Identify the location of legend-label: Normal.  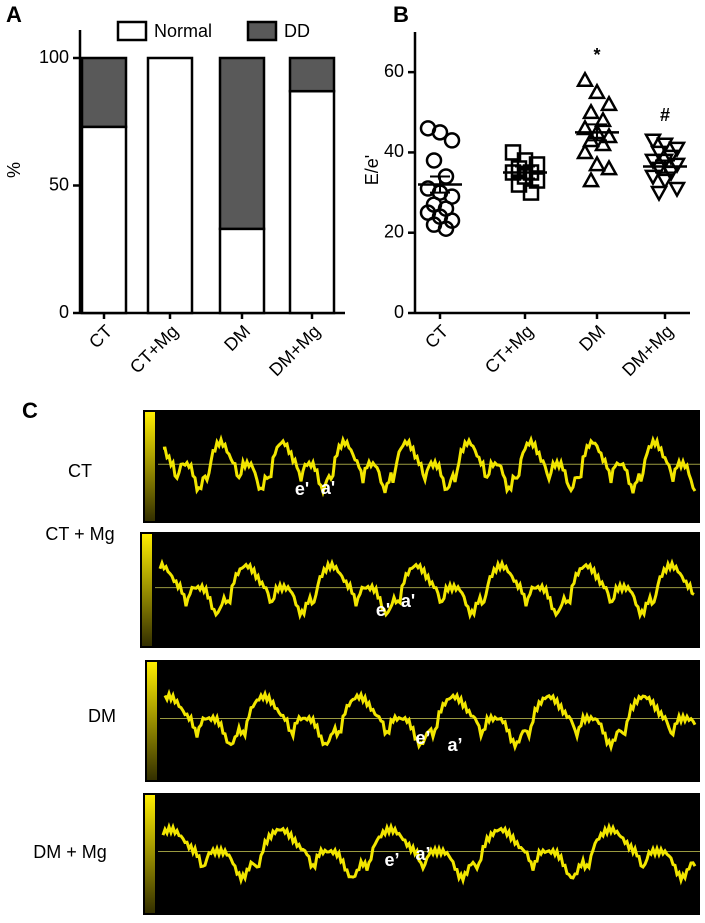
(183, 31).